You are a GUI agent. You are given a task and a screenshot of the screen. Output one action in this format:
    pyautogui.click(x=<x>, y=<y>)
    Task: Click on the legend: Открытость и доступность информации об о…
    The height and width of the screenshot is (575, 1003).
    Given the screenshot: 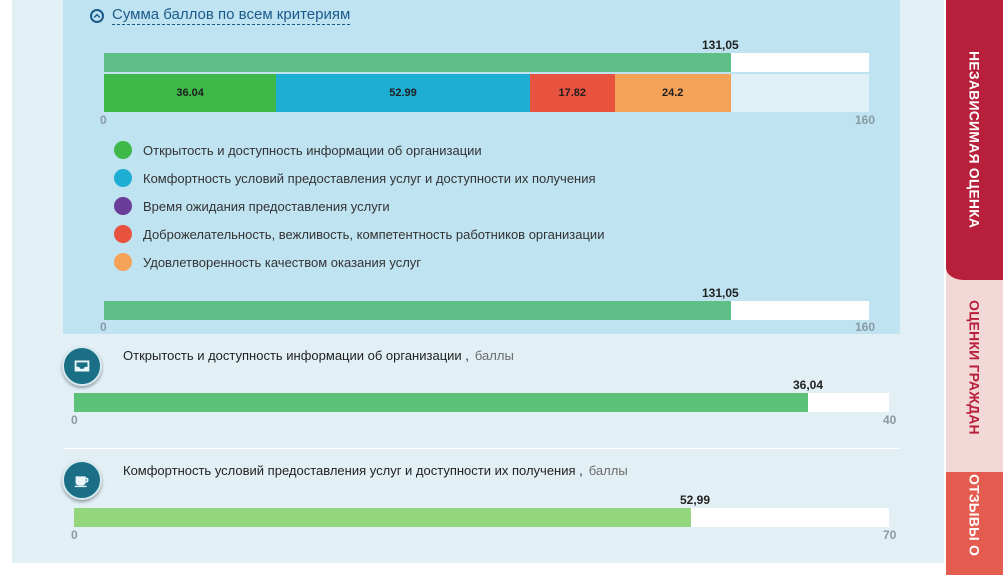 What is the action you would take?
    pyautogui.click(x=359, y=206)
    